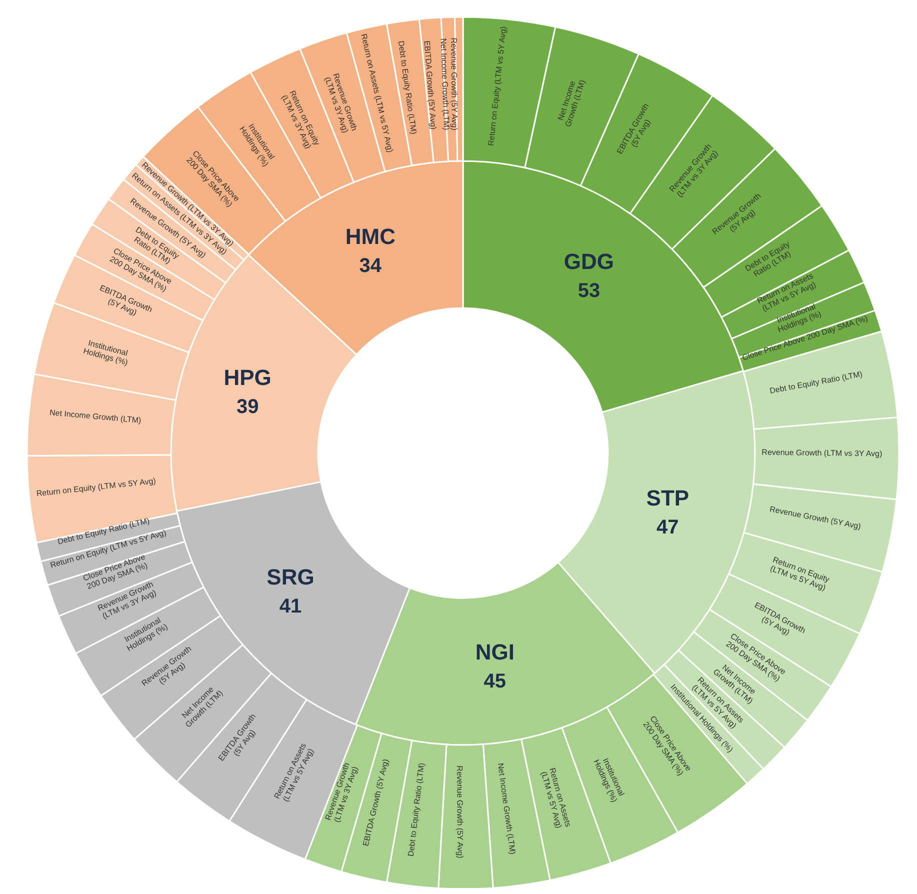  Describe the element at coordinates (247, 407) in the screenshot. I see `data-label: 39` at that location.